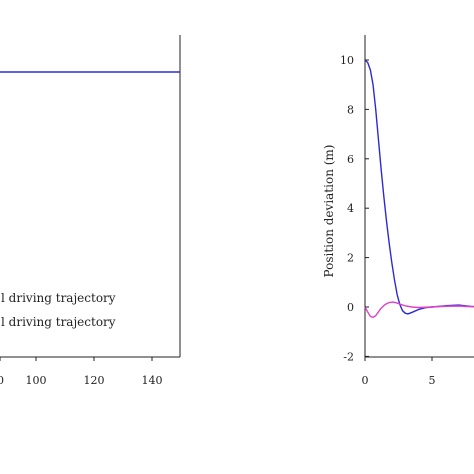 This screenshot has width=474, height=474. Describe the element at coordinates (350, 307) in the screenshot. I see `right-y-tick-label-0: 0` at that location.